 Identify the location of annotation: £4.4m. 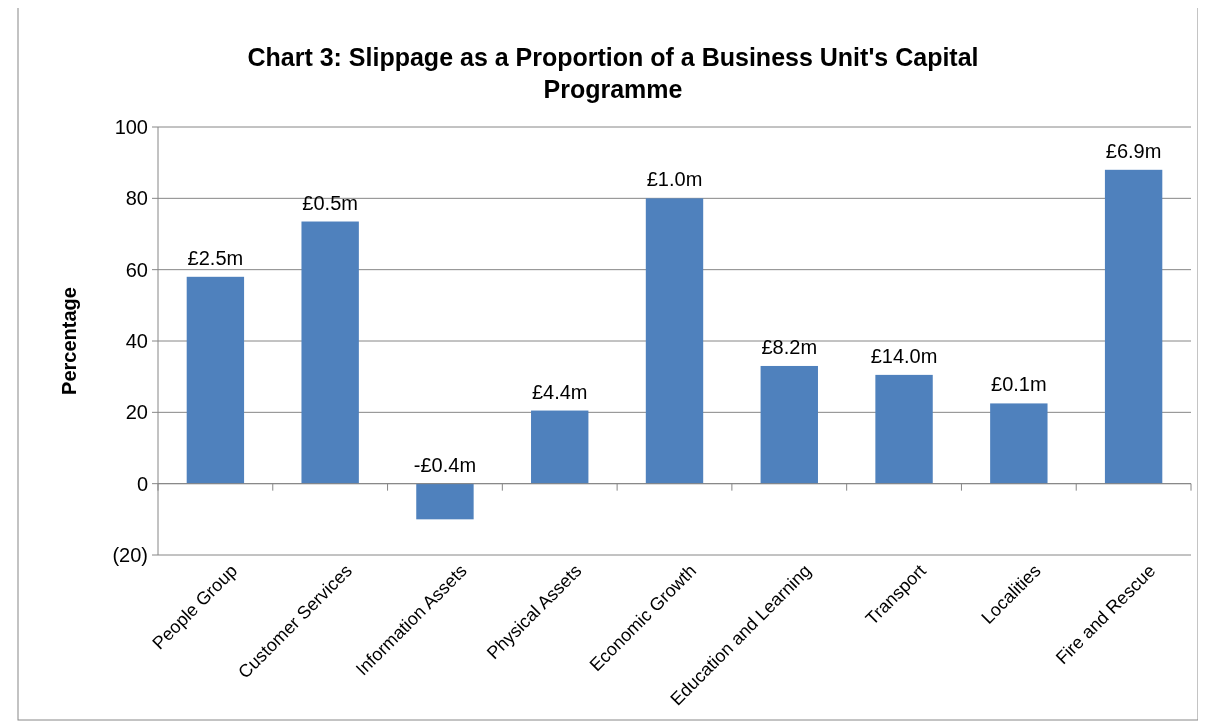
(559, 391).